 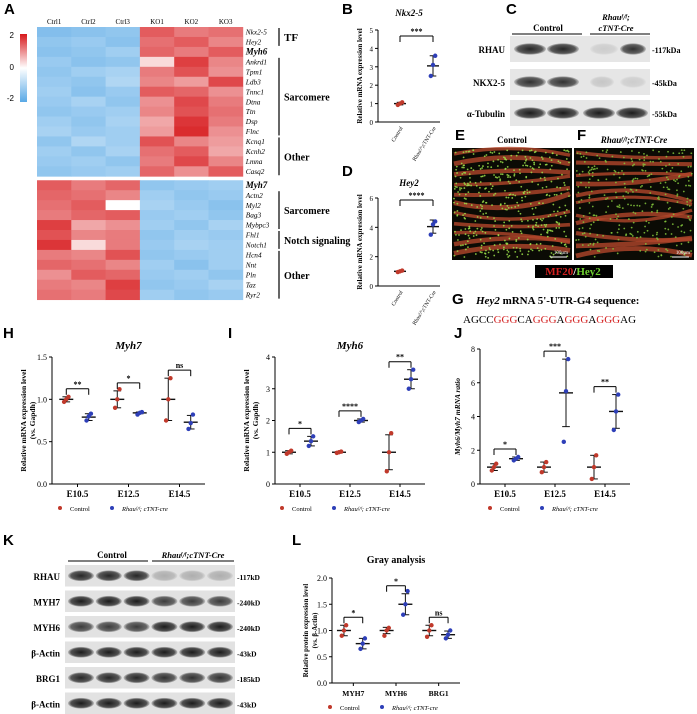 What do you see at coordinates (307, 98) in the screenshot?
I see `group-label: Sarcomere` at bounding box center [307, 98].